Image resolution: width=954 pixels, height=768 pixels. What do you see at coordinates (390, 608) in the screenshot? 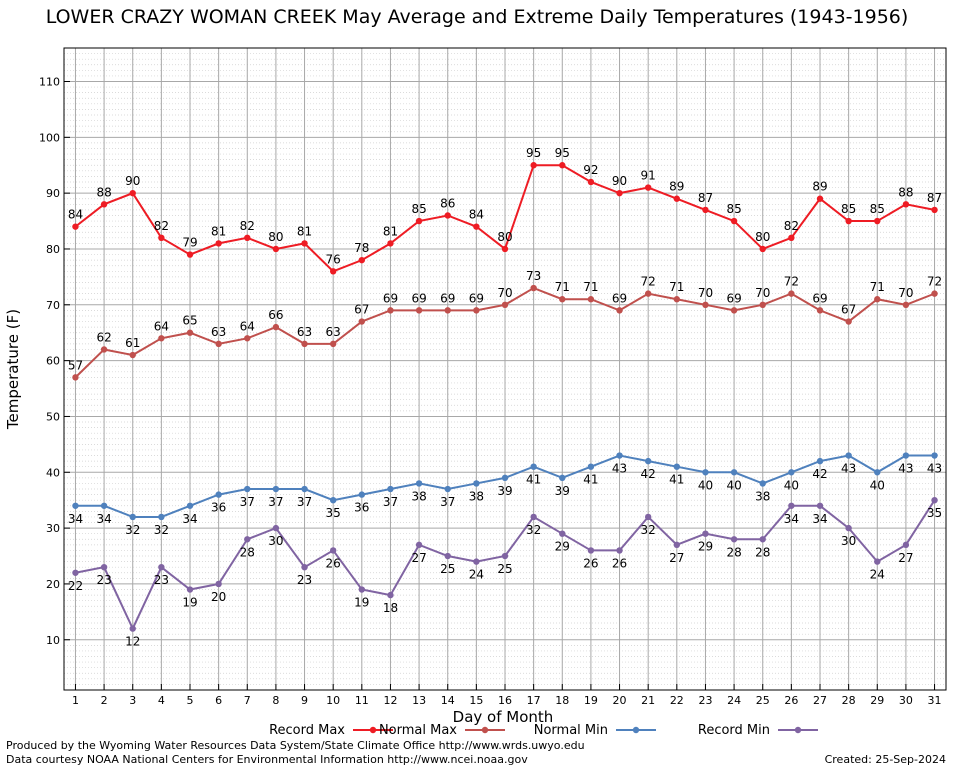
I see `data-label-record-min: 18` at bounding box center [390, 608].